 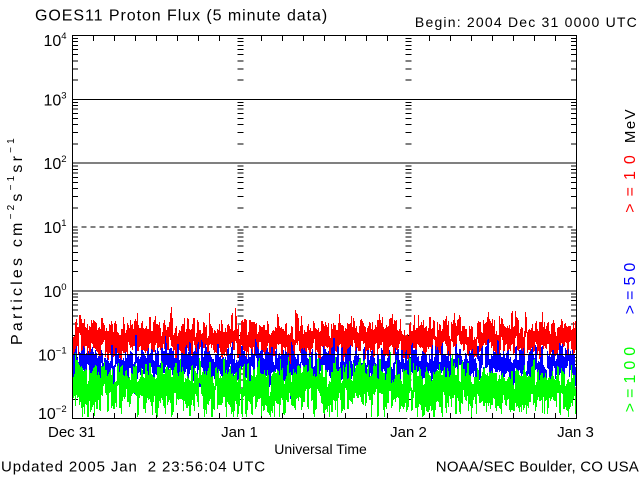 I want to click on svg-text:GOES11 Proton Flux (5 minute d: GOES11 Proton Flux (5 minute data), so click(x=181, y=16).